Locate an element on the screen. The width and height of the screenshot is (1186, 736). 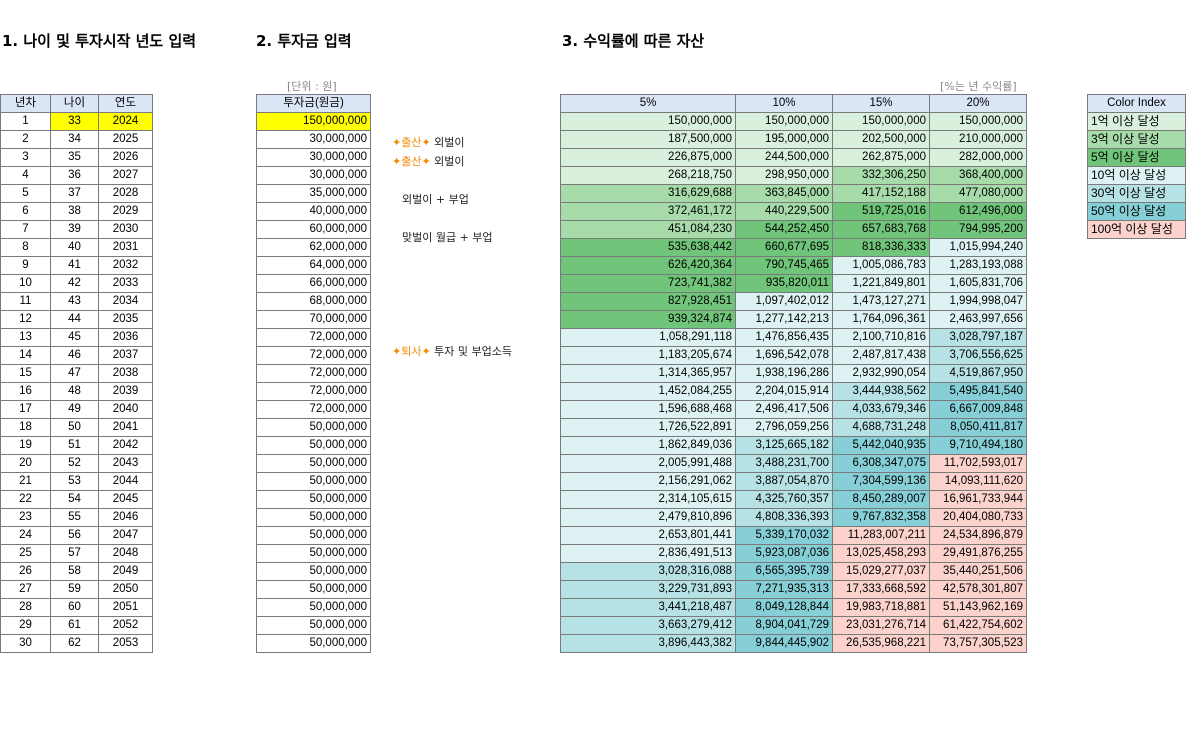
asset-value-cell: 1,283,193,088 is located at coordinates (978, 265).